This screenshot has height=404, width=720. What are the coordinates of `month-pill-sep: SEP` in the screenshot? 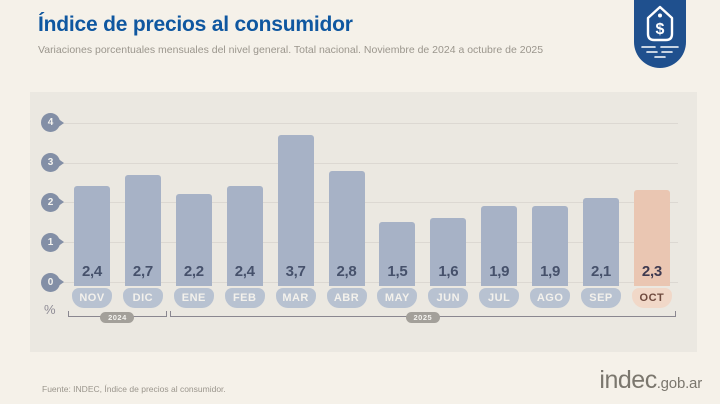 It's located at (601, 298).